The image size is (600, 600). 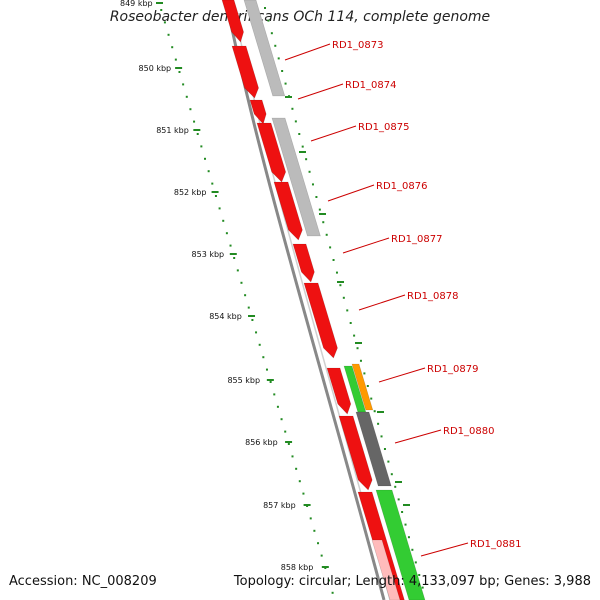 What do you see at coordinates (297, 567) in the screenshot?
I see `kbp-label: 858 kbp` at bounding box center [297, 567].